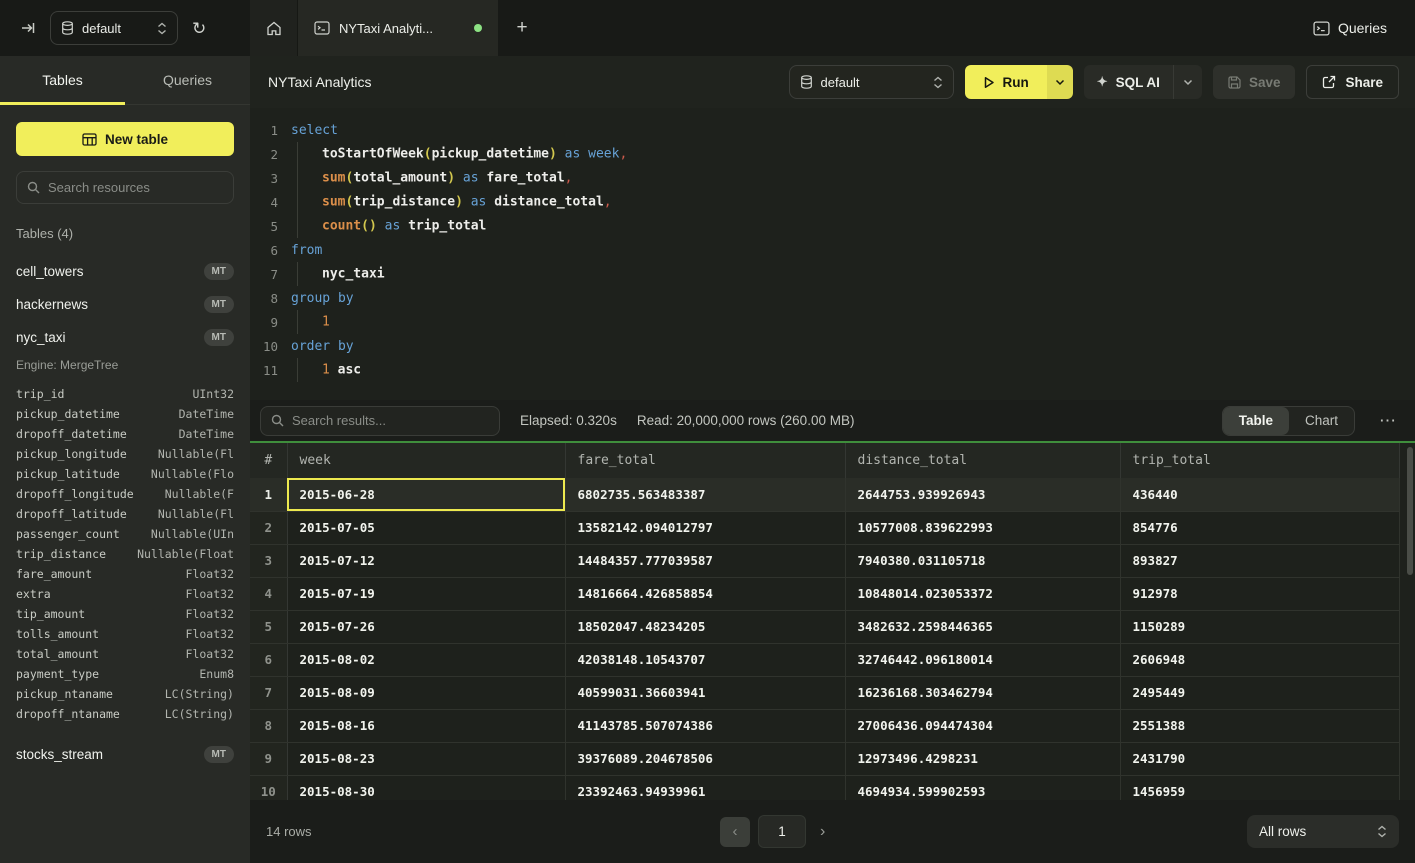  Describe the element at coordinates (983, 561) in the screenshot. I see `table-cell: 7940380.031105718` at that location.